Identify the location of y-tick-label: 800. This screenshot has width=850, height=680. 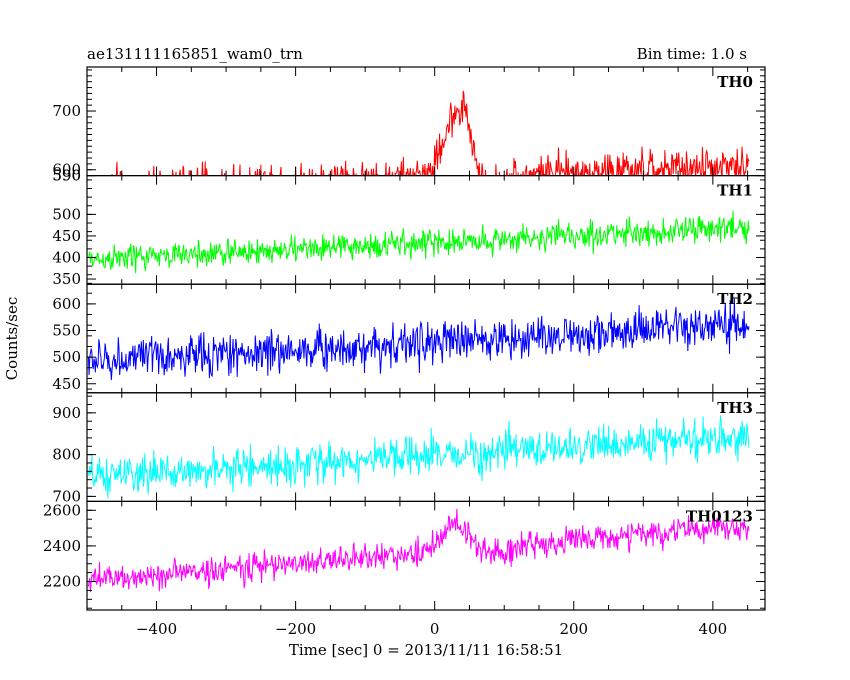
(66, 455).